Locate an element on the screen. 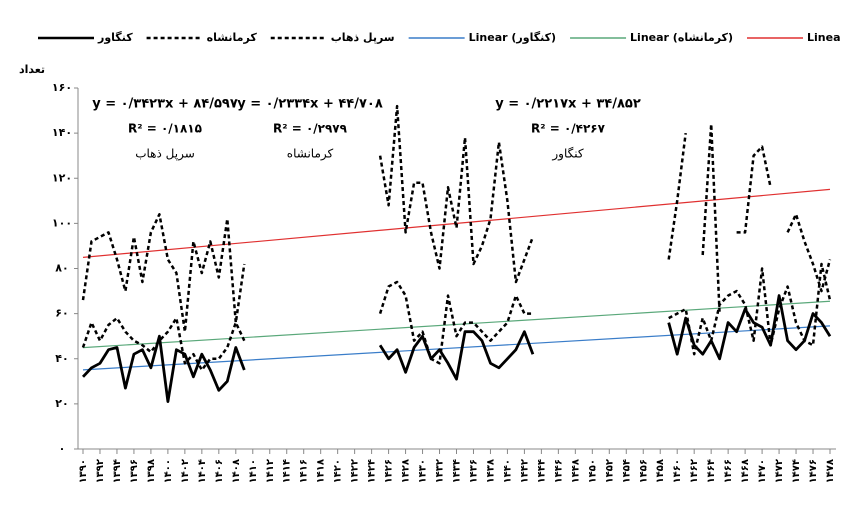 Image resolution: width=841 pixels, height=513 pixels. x-tick-label: ۱۴۱۰ is located at coordinates (253, 471).